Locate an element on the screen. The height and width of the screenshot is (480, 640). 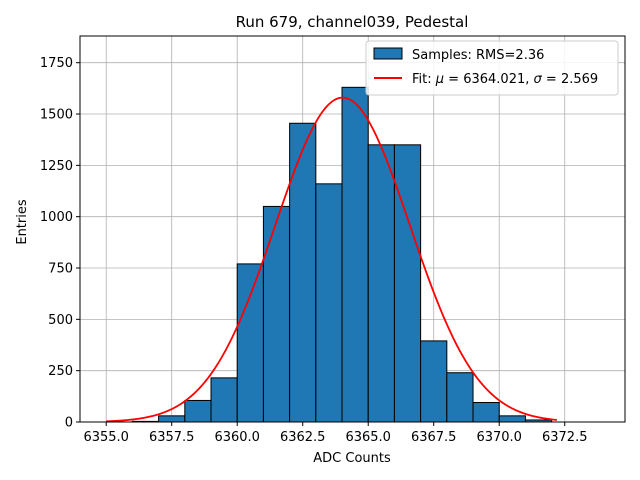
x-tick-label: 6370.0 is located at coordinates (499, 437).